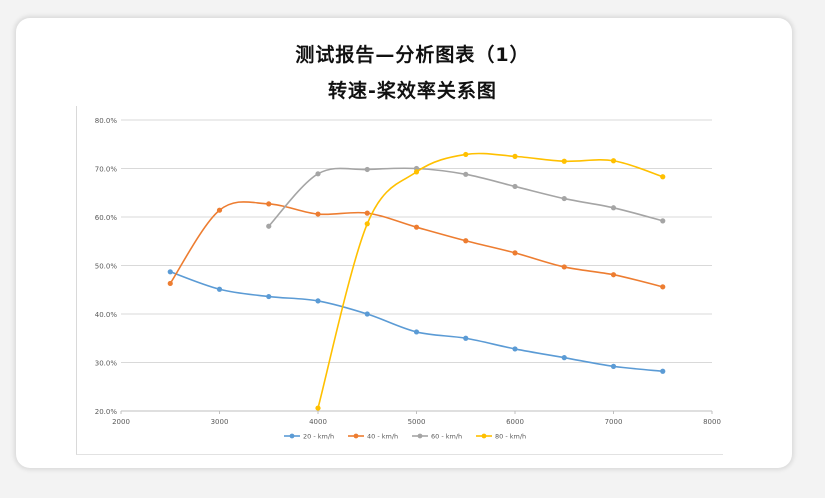 The width and height of the screenshot is (825, 498). What do you see at coordinates (106, 170) in the screenshot?
I see `y-tick-label: 70.0%` at bounding box center [106, 170].